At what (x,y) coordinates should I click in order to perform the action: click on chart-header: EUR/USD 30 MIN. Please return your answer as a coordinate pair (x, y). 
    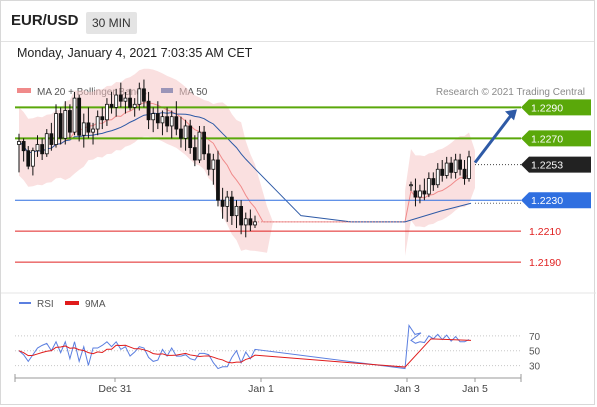
    Looking at the image, I should click on (297, 21).